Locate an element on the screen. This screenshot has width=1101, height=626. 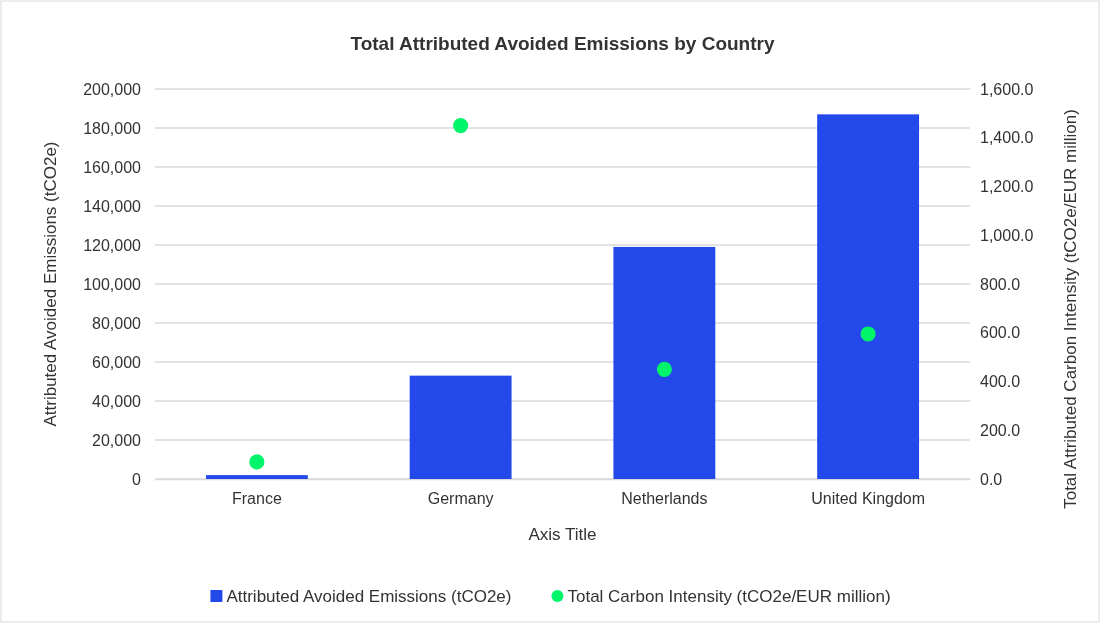
y-tick-label: 80,000 is located at coordinates (117, 323).